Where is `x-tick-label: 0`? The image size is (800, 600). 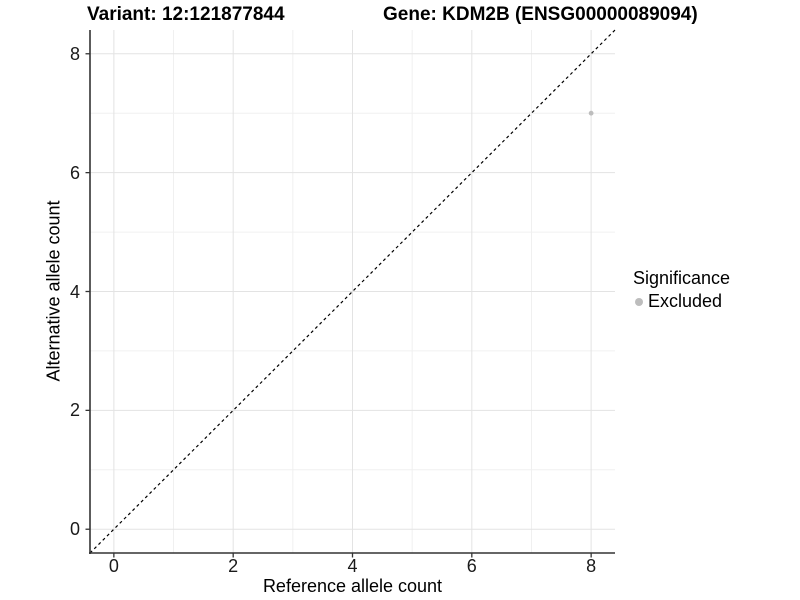
x-tick-label: 0 is located at coordinates (113, 566).